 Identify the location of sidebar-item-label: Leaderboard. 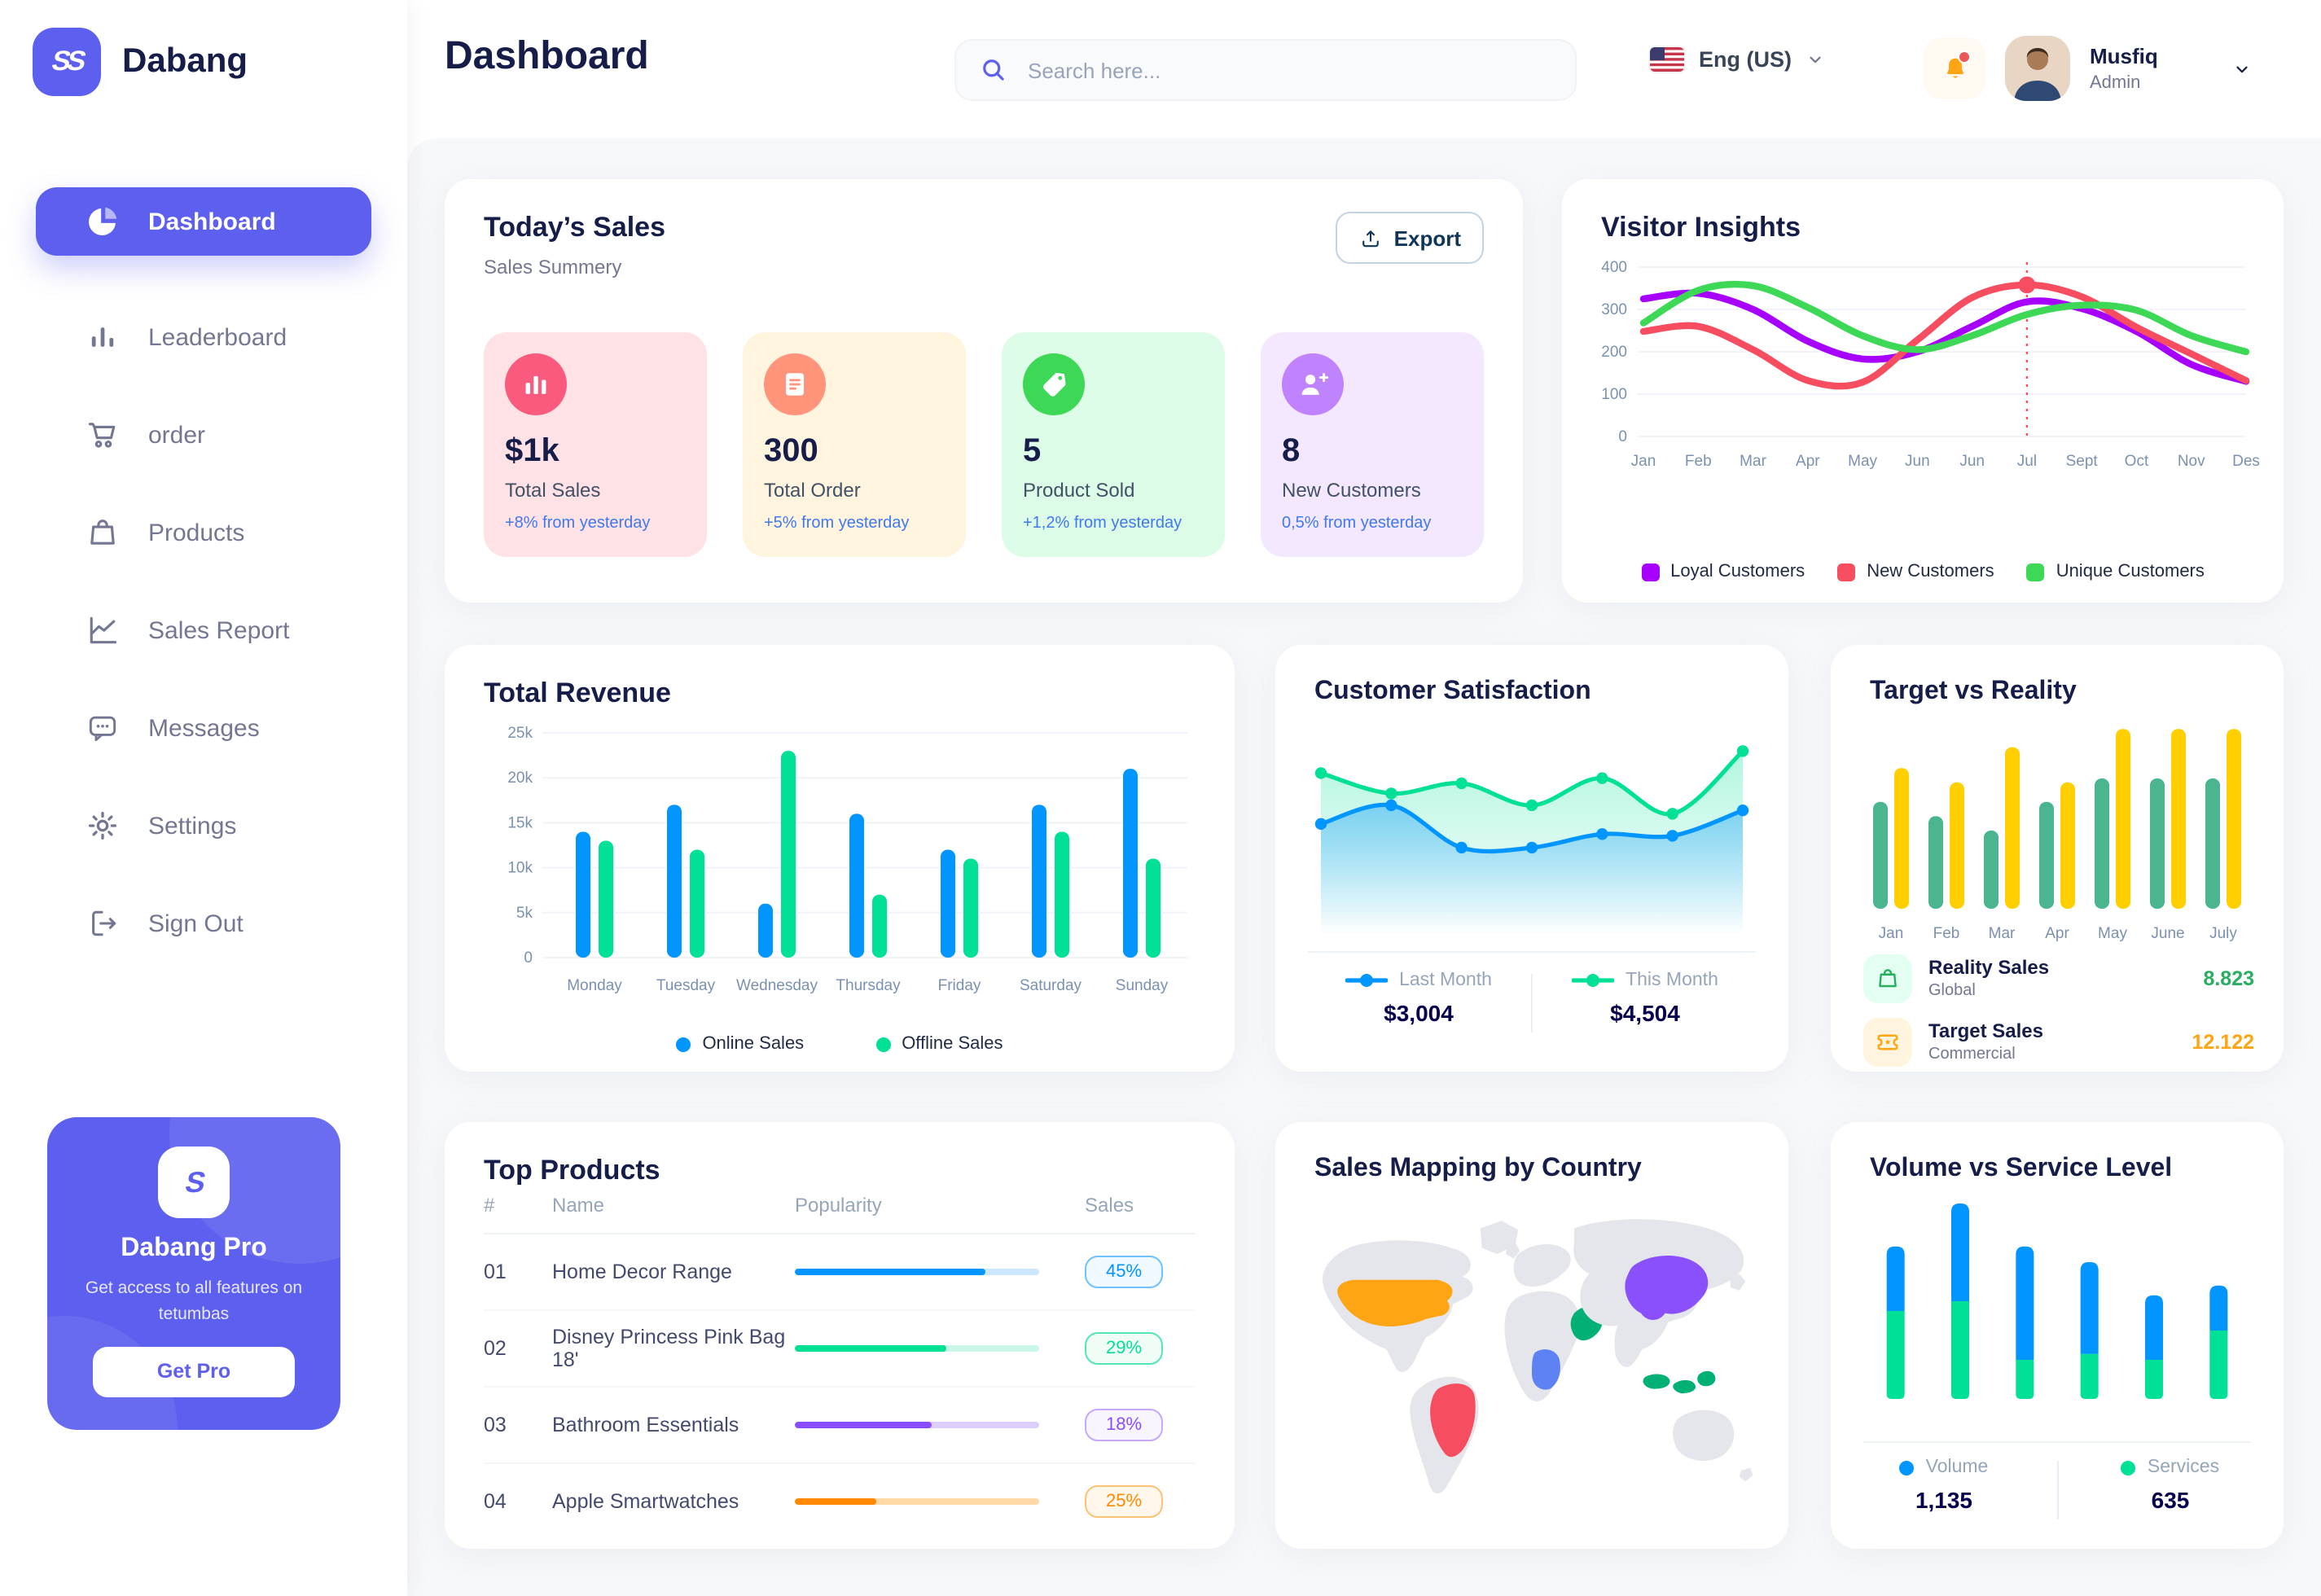
(217, 337).